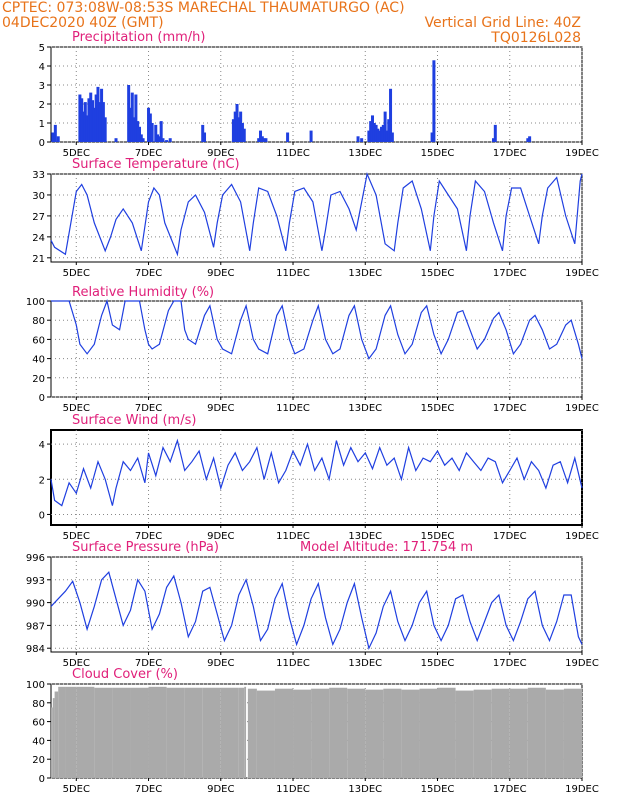  I want to click on pressure-xtick-label: 13DEC, so click(365, 663).